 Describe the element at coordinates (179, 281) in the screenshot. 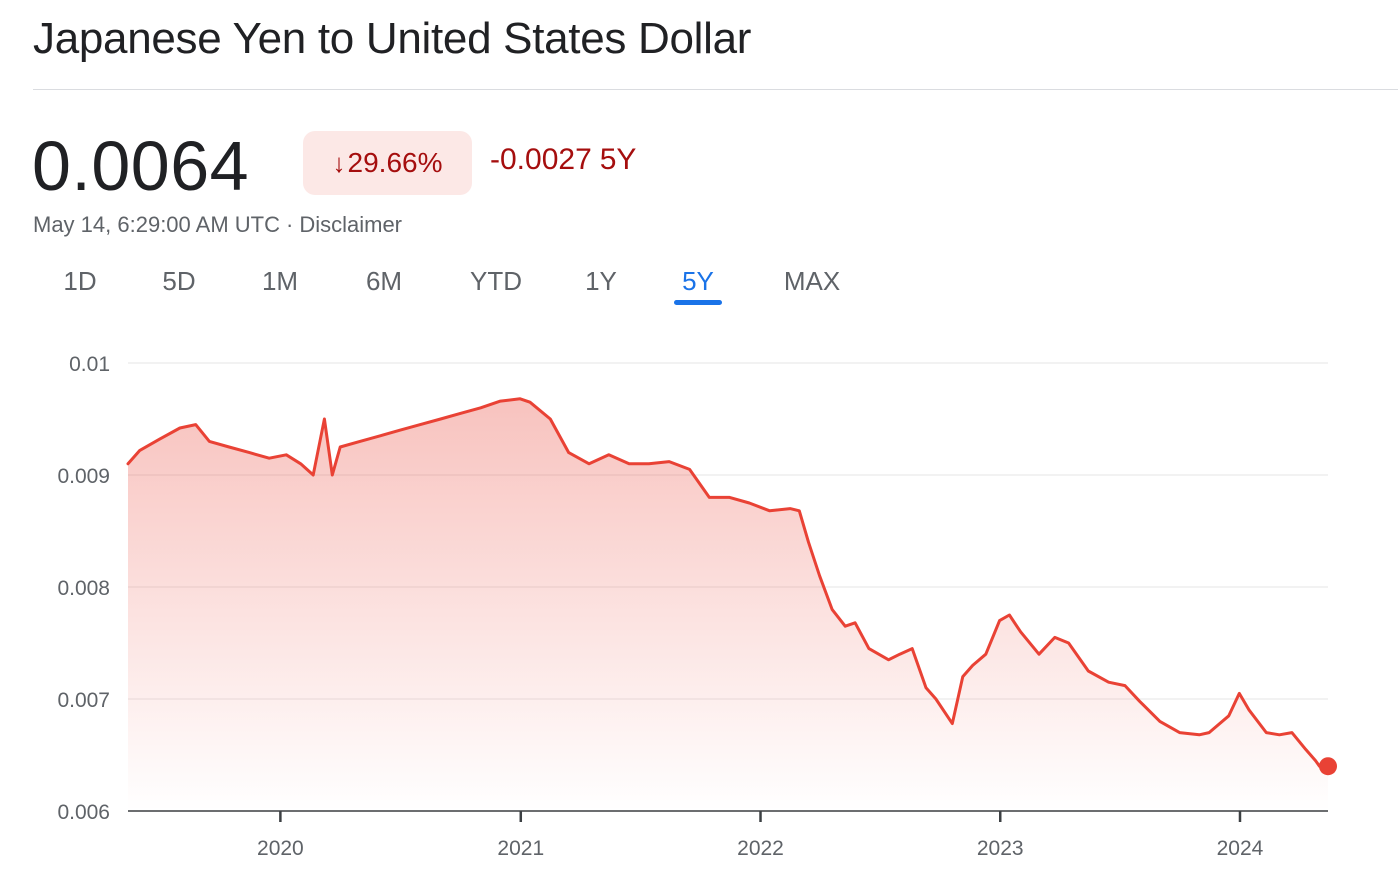

I see `tab-5d: 5D` at that location.